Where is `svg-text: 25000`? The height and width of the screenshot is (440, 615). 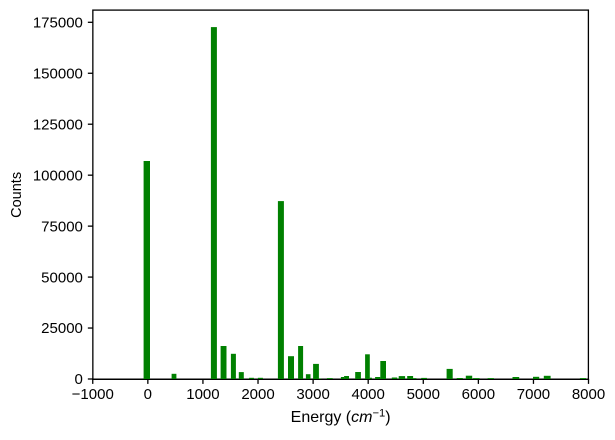
svg-text: 25000 is located at coordinates (62, 328).